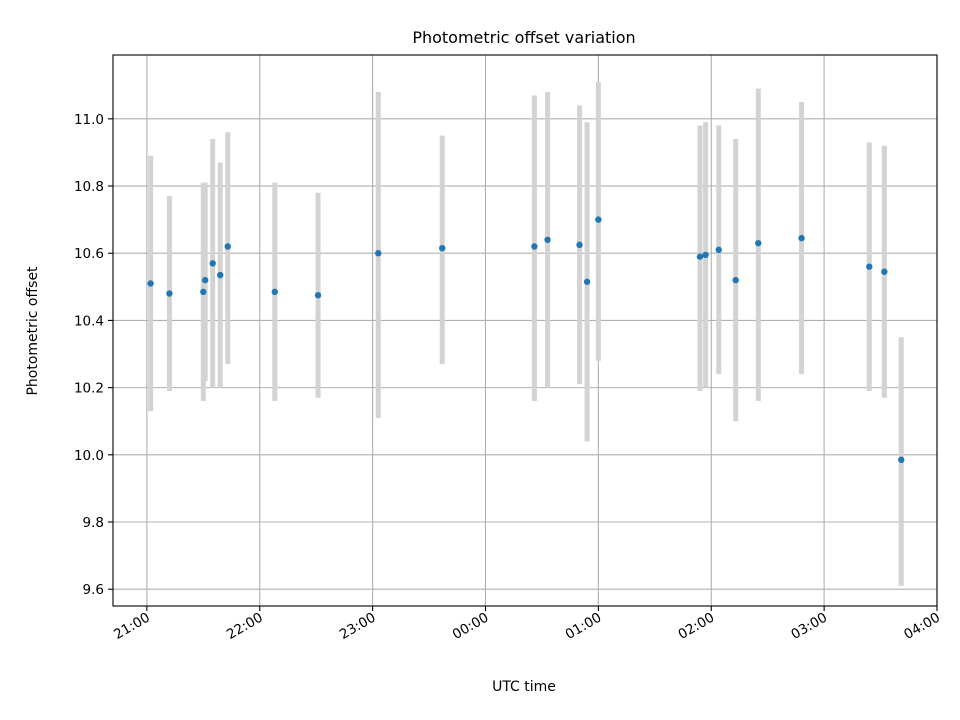  Describe the element at coordinates (584, 626) in the screenshot. I see `x-tick-label: 01:00` at that location.